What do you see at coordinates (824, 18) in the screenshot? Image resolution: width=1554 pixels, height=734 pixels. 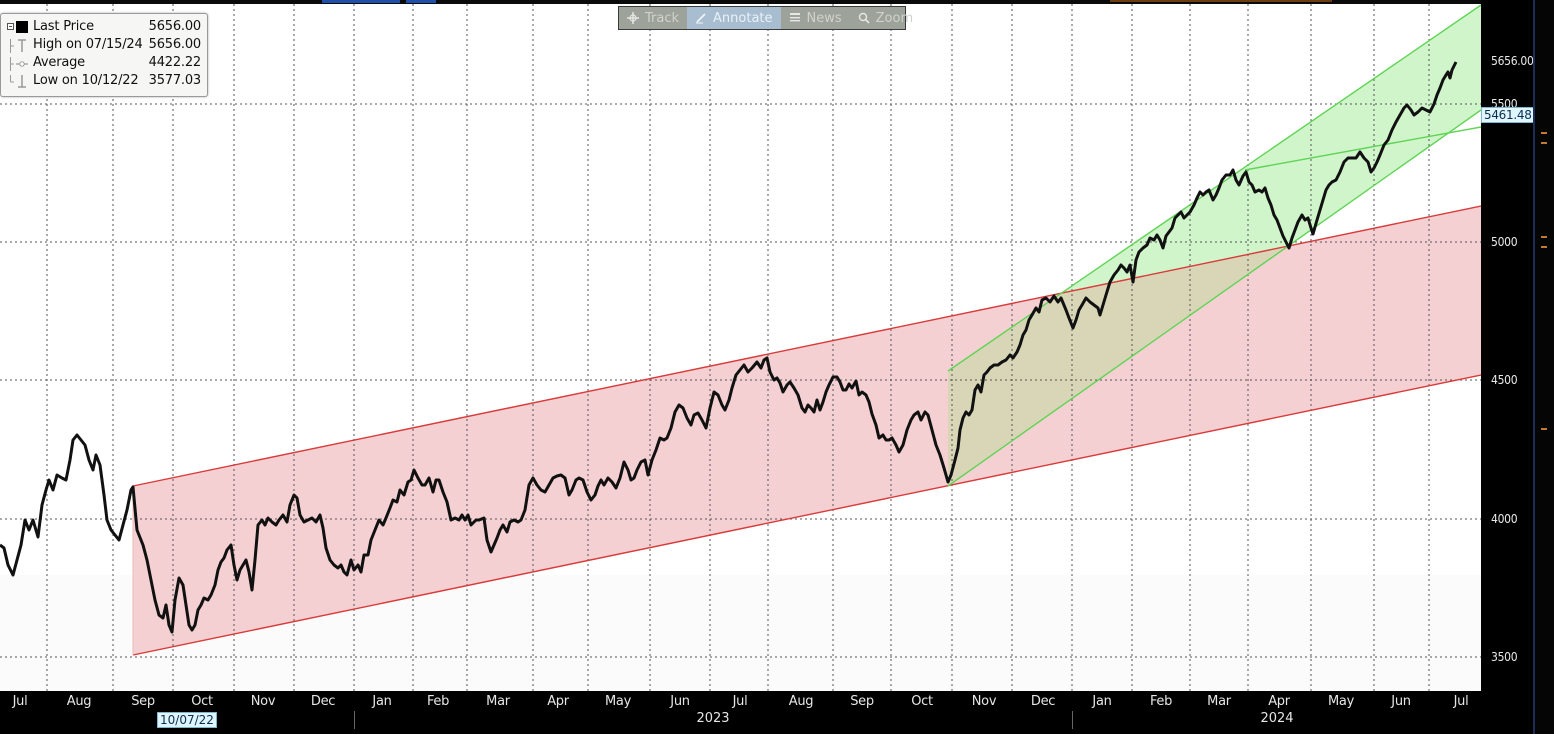 I see `news-label: News` at bounding box center [824, 18].